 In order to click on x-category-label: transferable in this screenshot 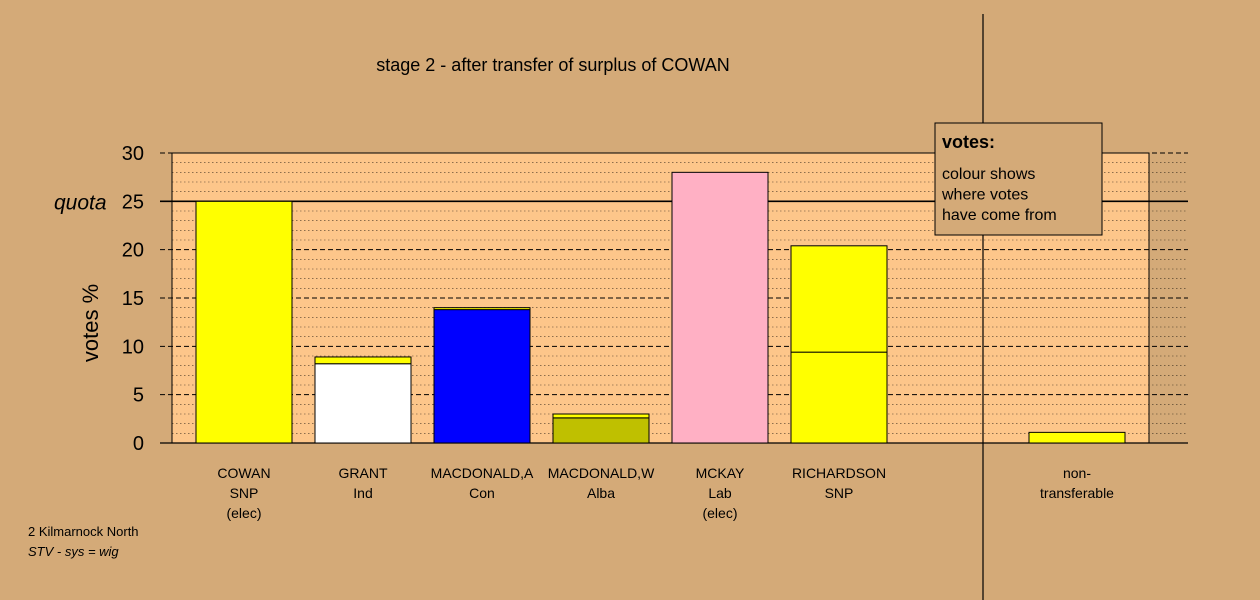, I will do `click(1077, 493)`.